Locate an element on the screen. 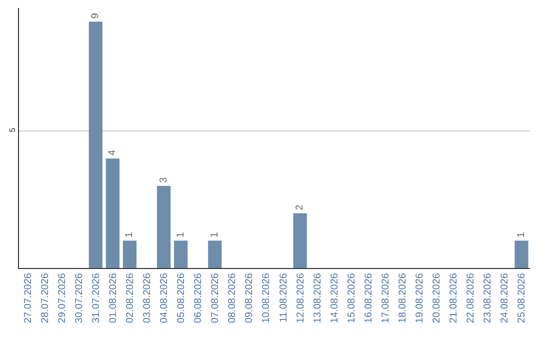 The height and width of the screenshot is (340, 540). x-tick-label: 10.08.2026 is located at coordinates (266, 298).